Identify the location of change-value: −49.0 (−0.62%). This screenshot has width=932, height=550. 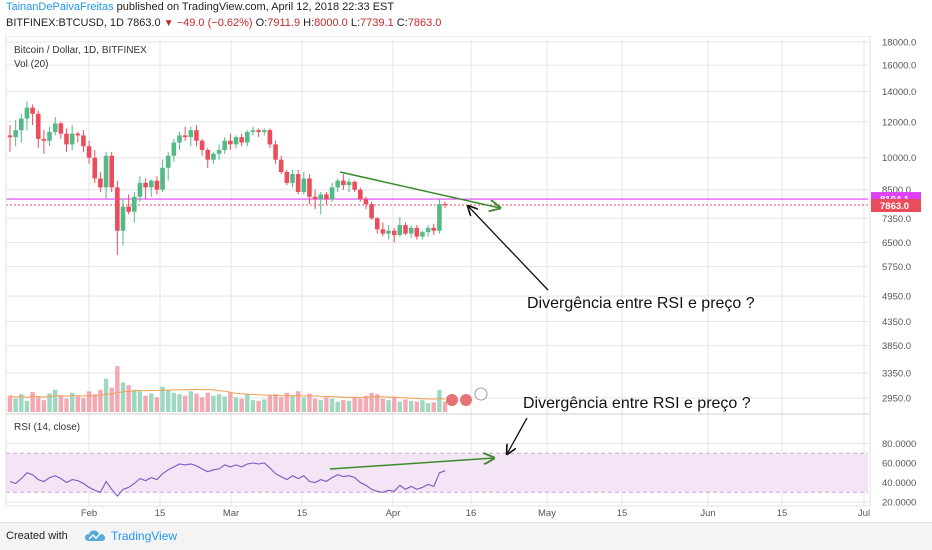
(214, 23).